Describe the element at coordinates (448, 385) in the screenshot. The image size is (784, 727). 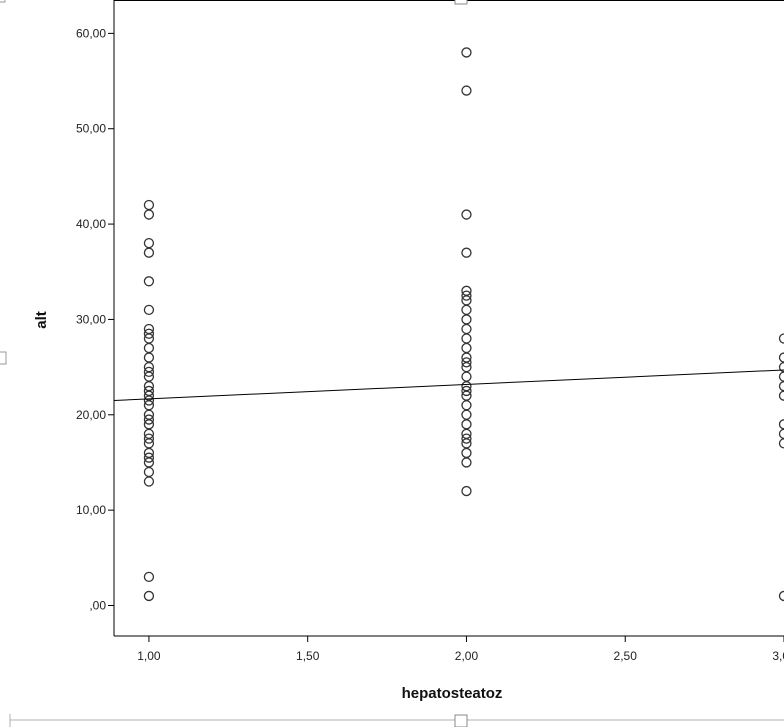
I see `fit-line` at that location.